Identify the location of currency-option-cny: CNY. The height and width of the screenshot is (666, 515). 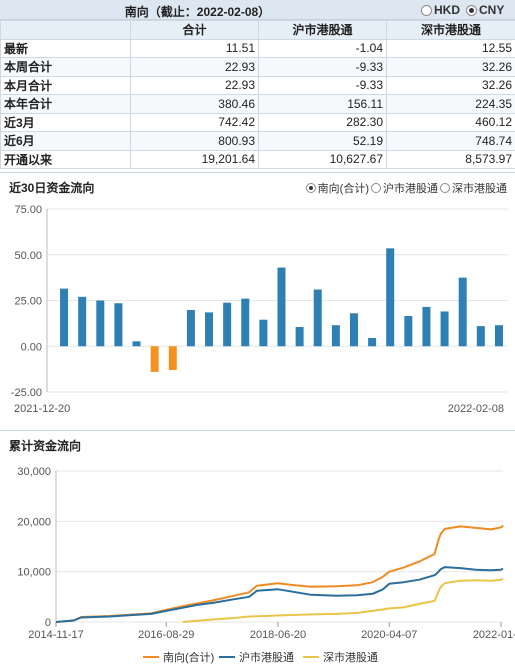
(485, 10).